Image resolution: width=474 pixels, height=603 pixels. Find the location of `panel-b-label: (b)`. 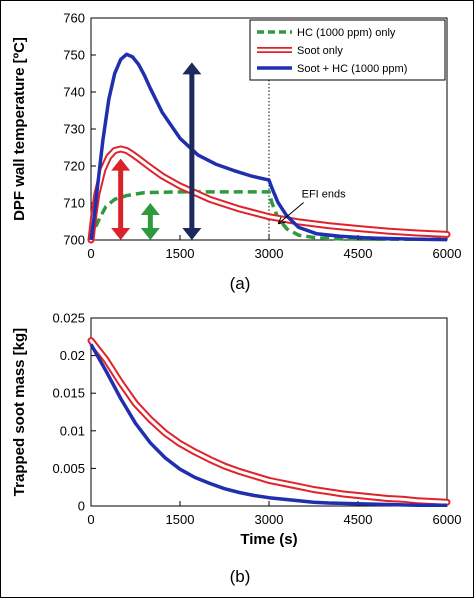

panel-b-label: (b) is located at coordinates (240, 576).